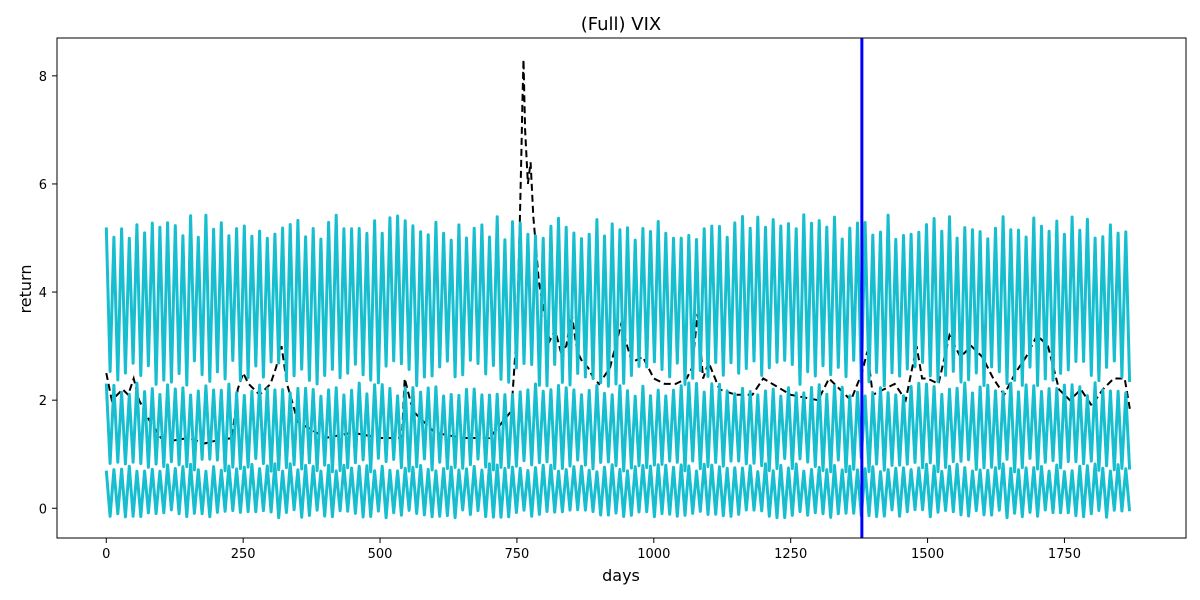 The height and width of the screenshot is (600, 1200). What do you see at coordinates (43, 185) in the screenshot?
I see `y-tick-label: 6` at bounding box center [43, 185].